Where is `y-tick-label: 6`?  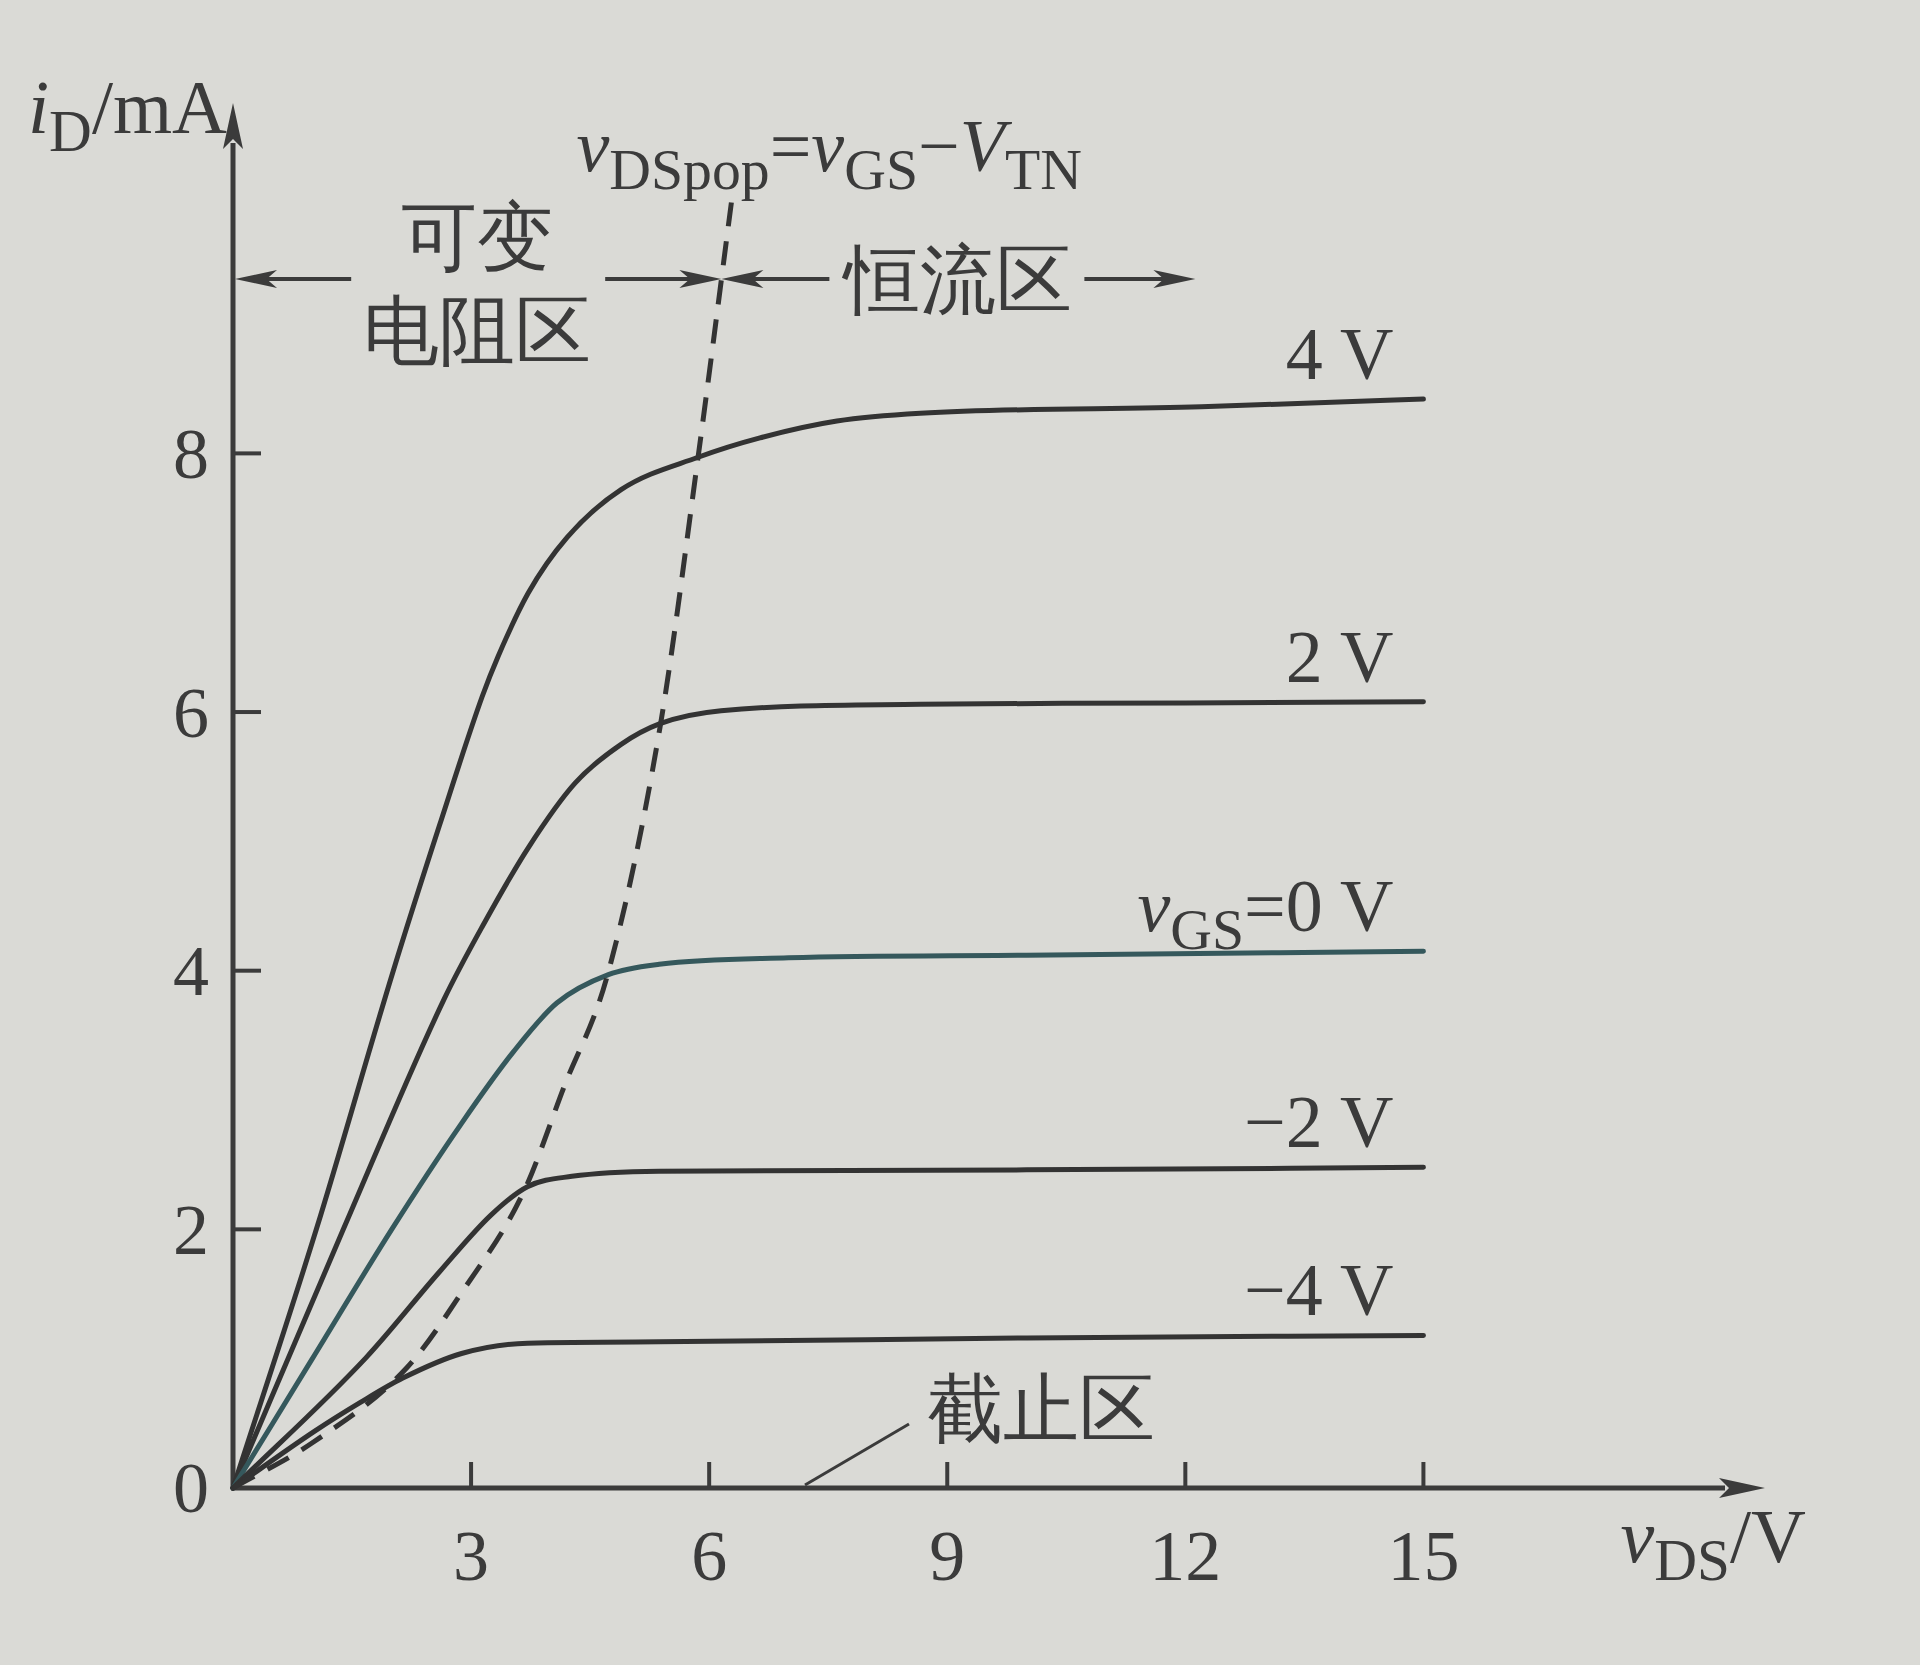 y-tick-label: 6 is located at coordinates (191, 712).